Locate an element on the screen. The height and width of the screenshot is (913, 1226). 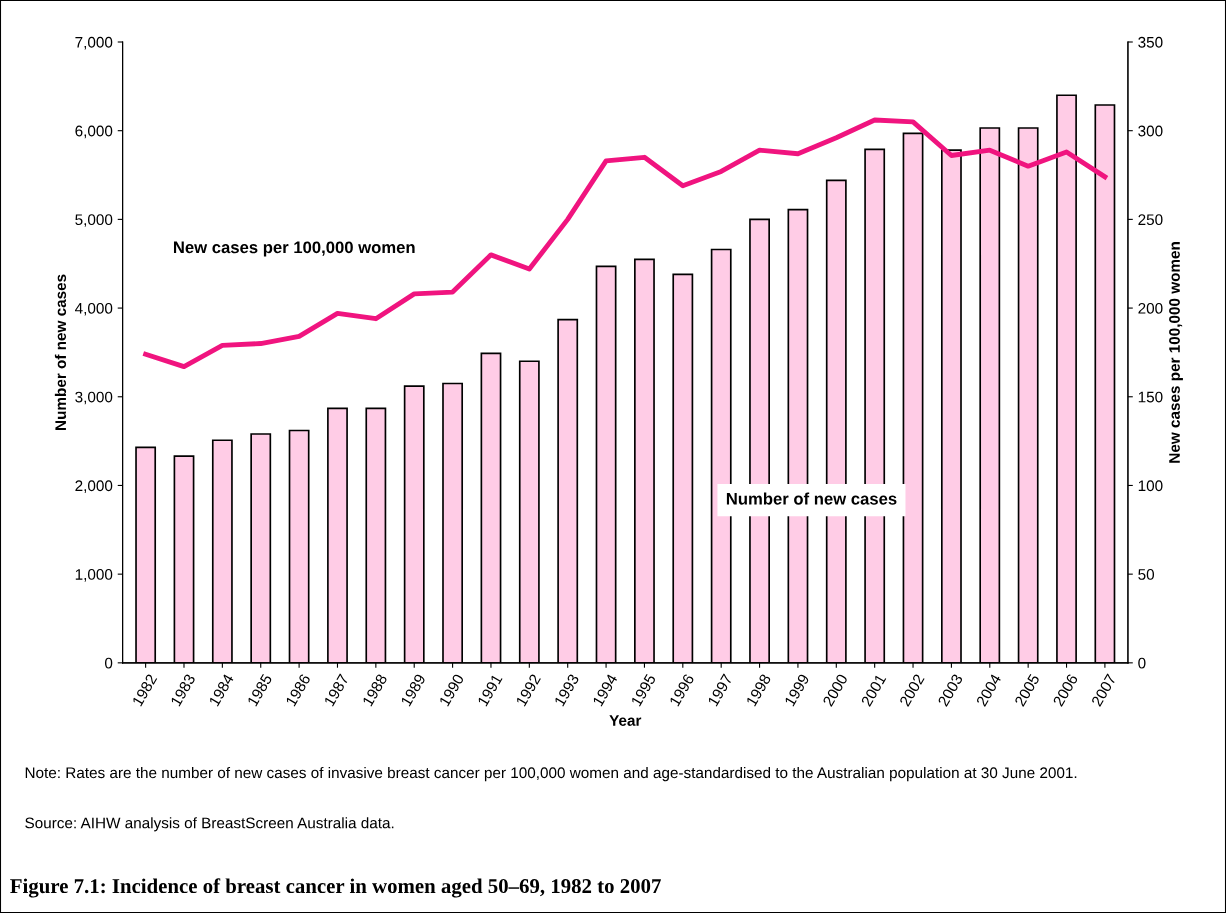
y-tick-label: 3,000 is located at coordinates (94, 398).